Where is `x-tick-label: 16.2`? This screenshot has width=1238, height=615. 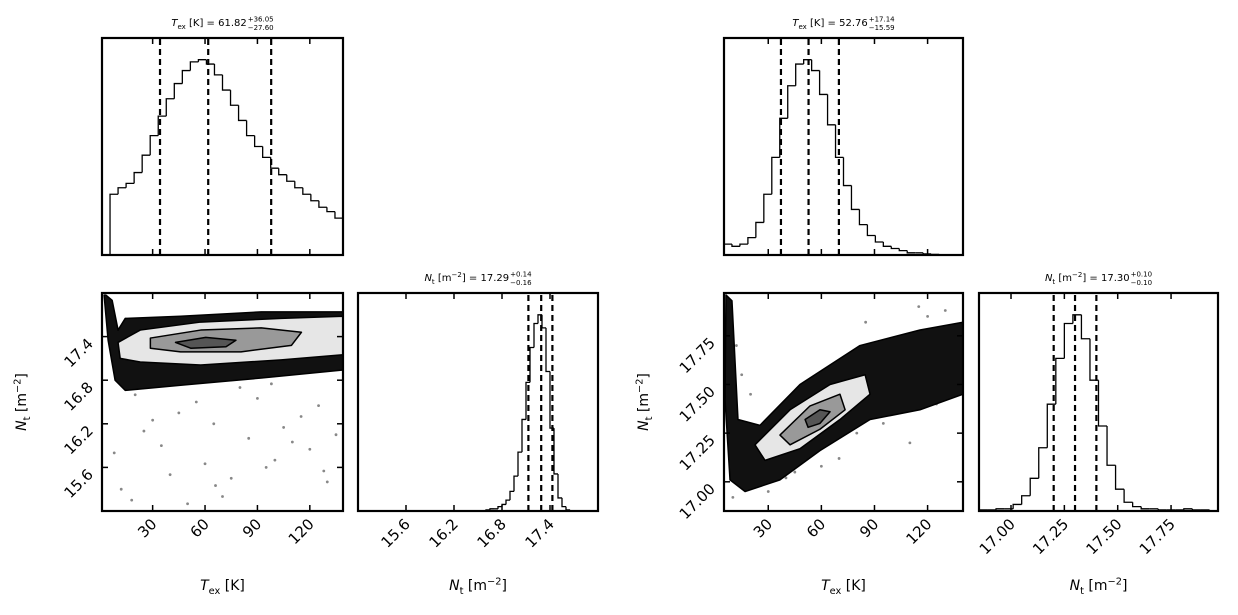 x-tick-label: 16.2 is located at coordinates (443, 533).